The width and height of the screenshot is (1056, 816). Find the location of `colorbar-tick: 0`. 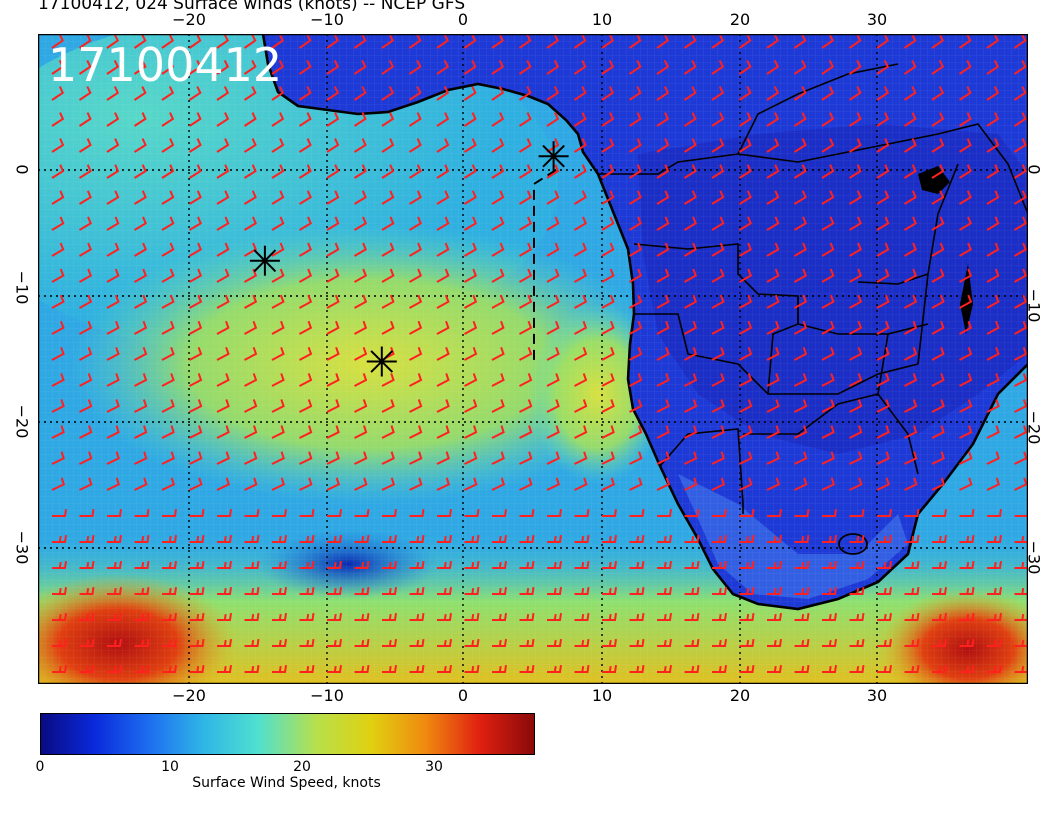

colorbar-tick: 0 is located at coordinates (40, 767).